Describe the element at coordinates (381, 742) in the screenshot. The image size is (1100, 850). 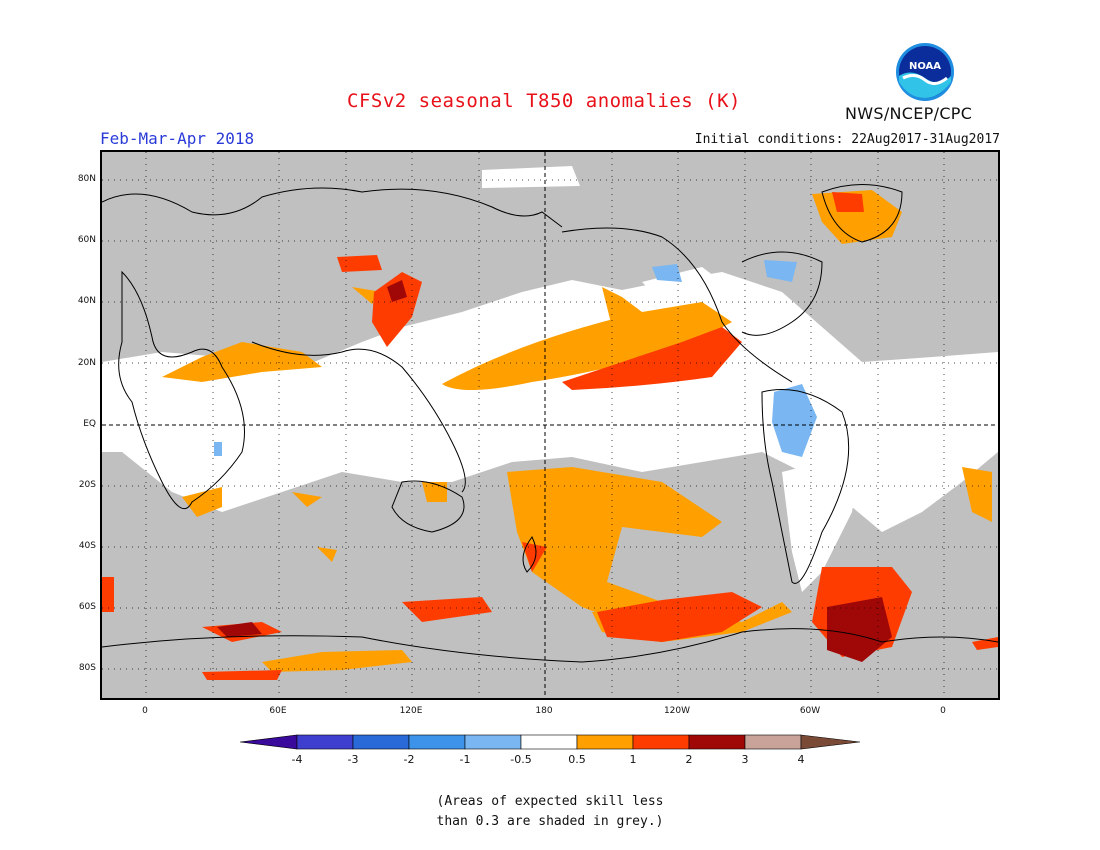
I see `legend-swatch-minus3-minus2` at that location.